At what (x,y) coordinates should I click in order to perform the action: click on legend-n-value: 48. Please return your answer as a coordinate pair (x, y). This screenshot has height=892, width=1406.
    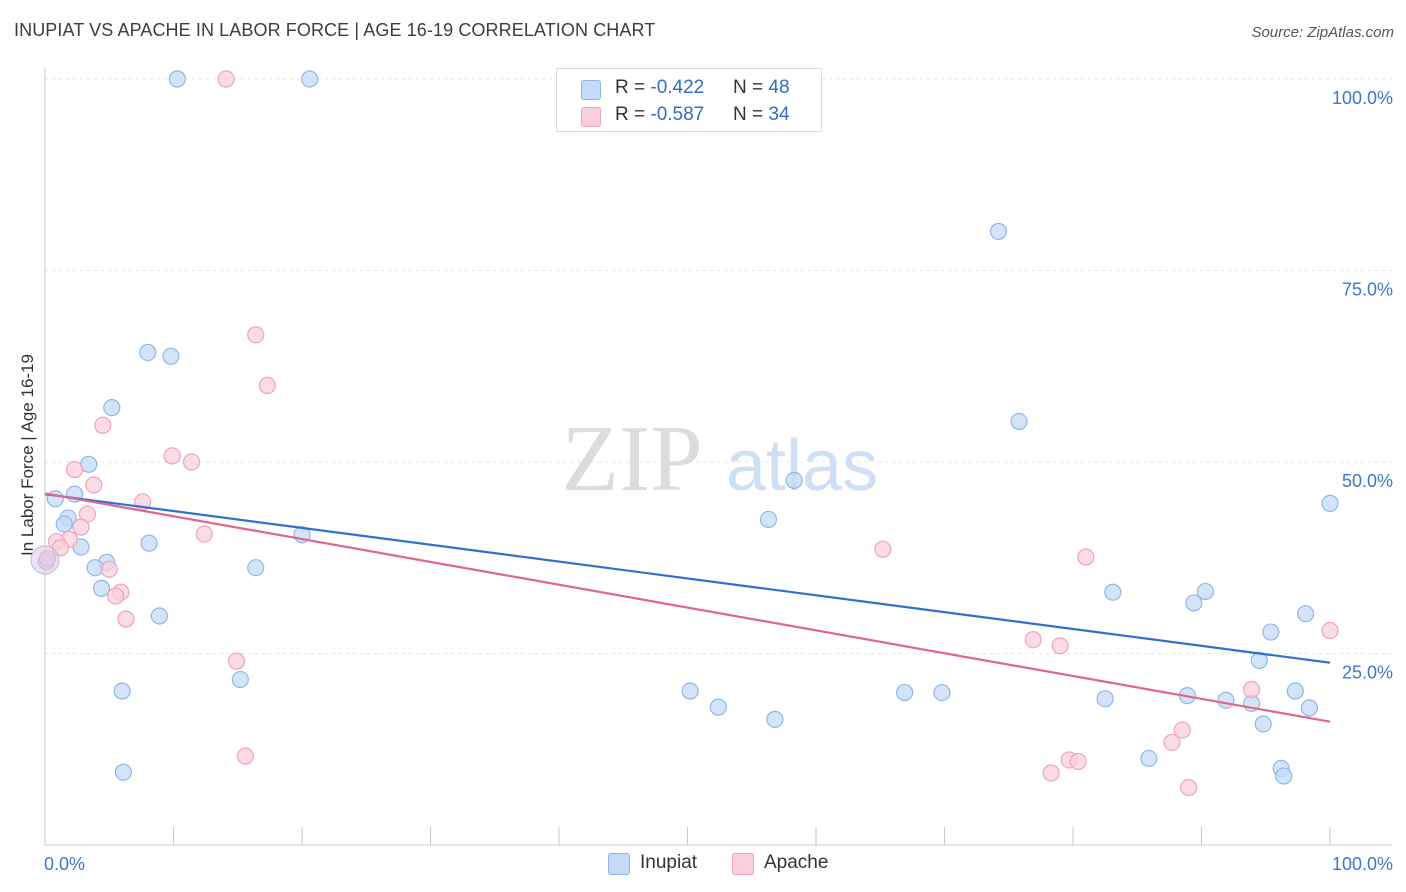
    Looking at the image, I should click on (779, 87).